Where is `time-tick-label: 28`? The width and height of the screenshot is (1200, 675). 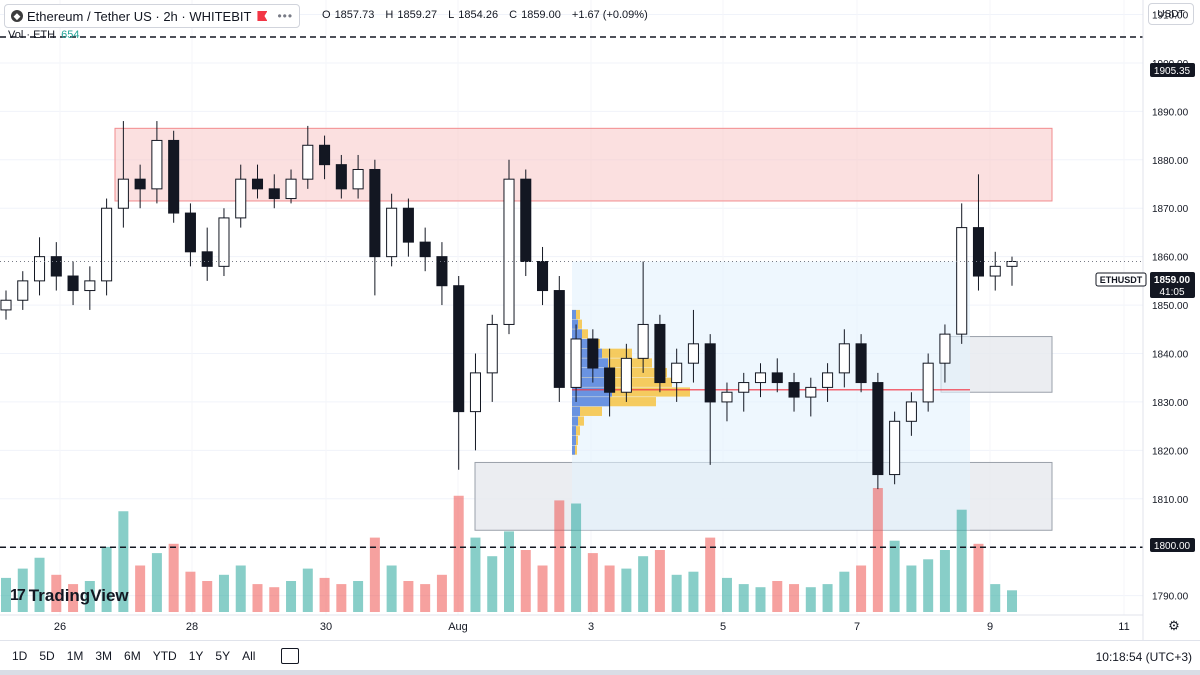
time-tick-label: 28 is located at coordinates (192, 627).